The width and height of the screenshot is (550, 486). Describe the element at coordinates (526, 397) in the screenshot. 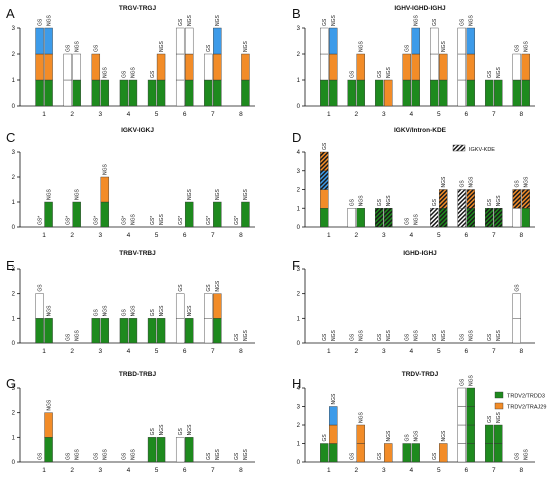

I see `legend-label: TRDV2/TRDD3` at that location.